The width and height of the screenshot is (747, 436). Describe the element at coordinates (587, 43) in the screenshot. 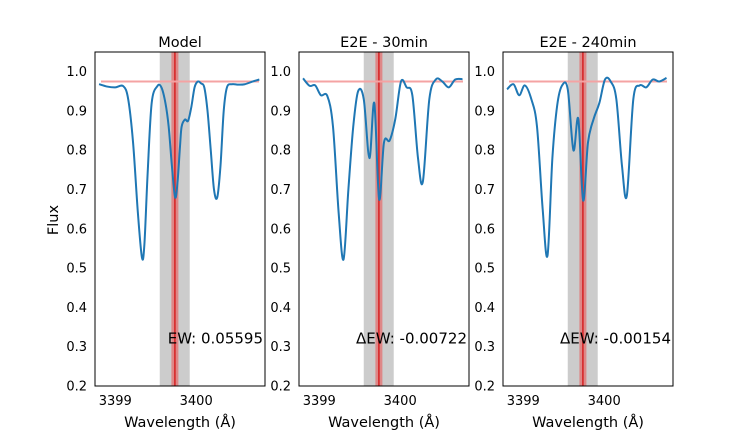

I see `panel-title: E2E - 240min` at that location.